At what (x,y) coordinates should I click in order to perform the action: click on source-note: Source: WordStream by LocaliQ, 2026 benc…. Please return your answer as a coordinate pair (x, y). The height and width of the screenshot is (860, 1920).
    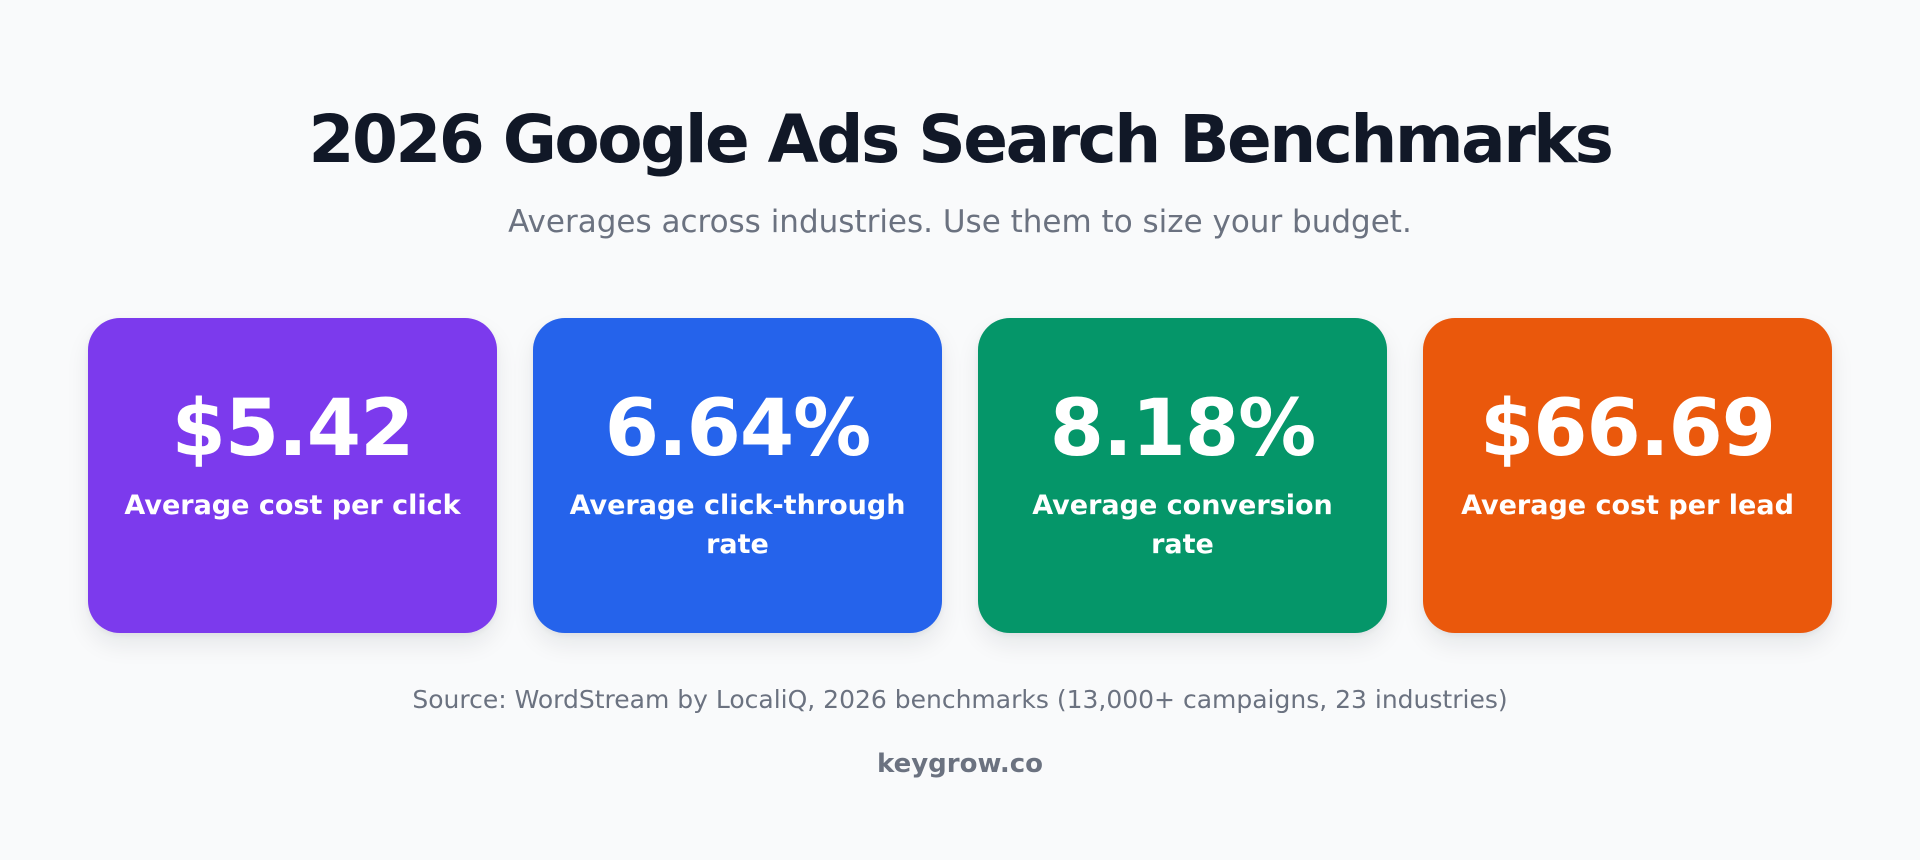
    Looking at the image, I should click on (960, 699).